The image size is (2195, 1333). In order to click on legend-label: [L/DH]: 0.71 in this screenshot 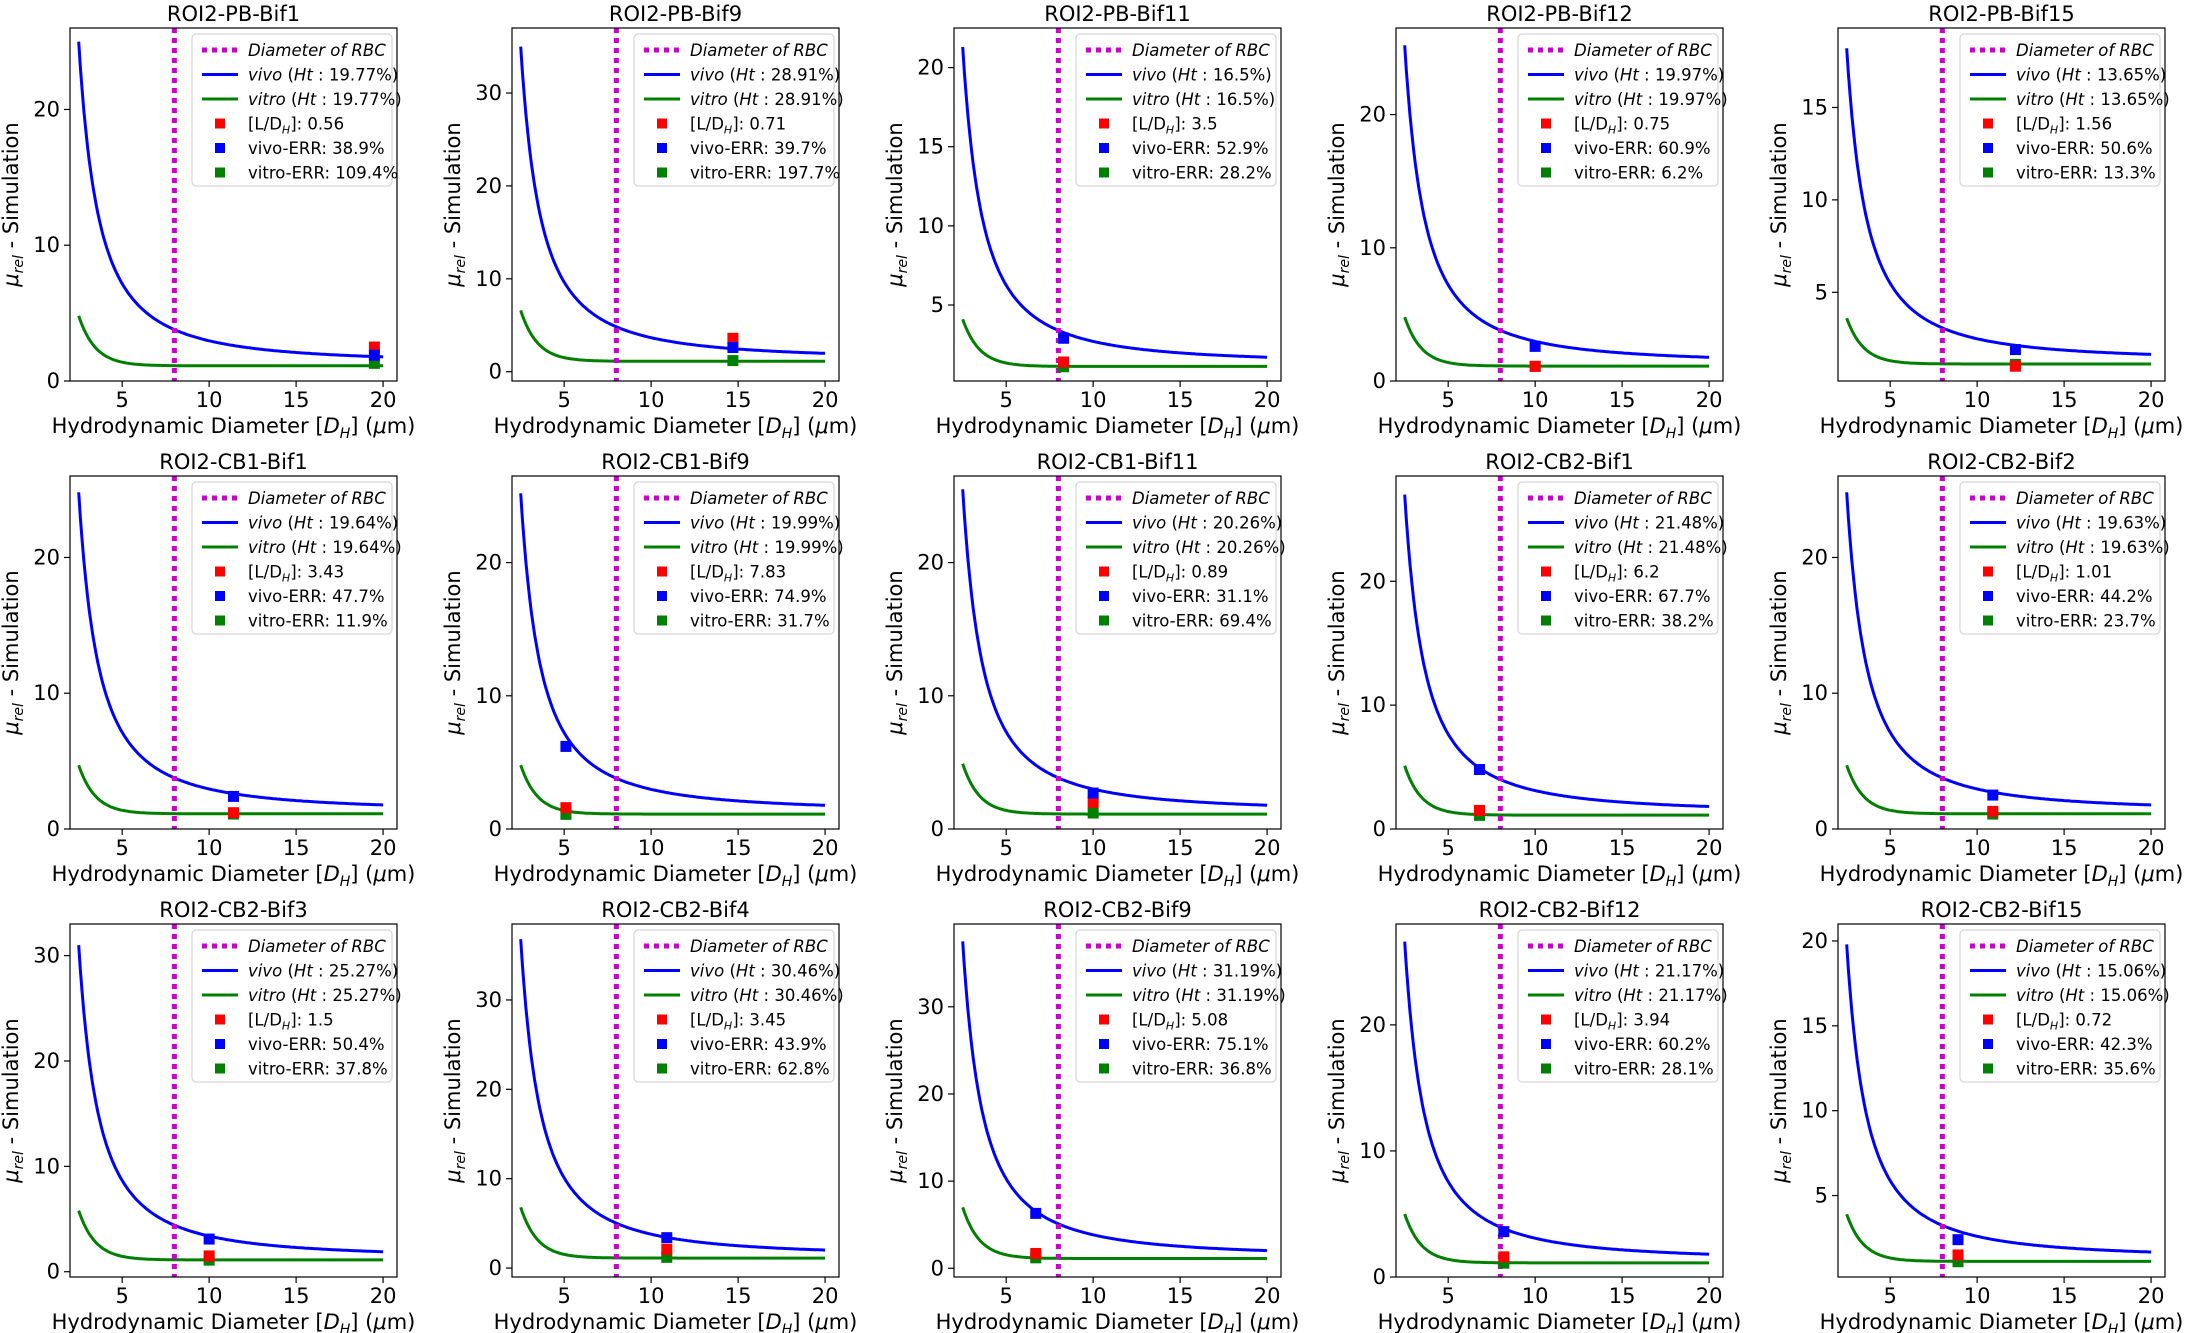, I will do `click(738, 126)`.